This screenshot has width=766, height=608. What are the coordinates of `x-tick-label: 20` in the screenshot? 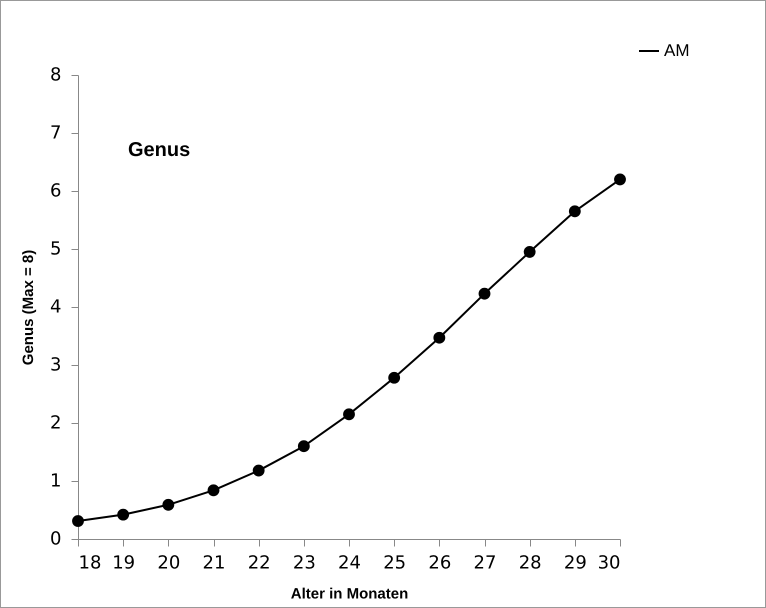 It's located at (168, 563).